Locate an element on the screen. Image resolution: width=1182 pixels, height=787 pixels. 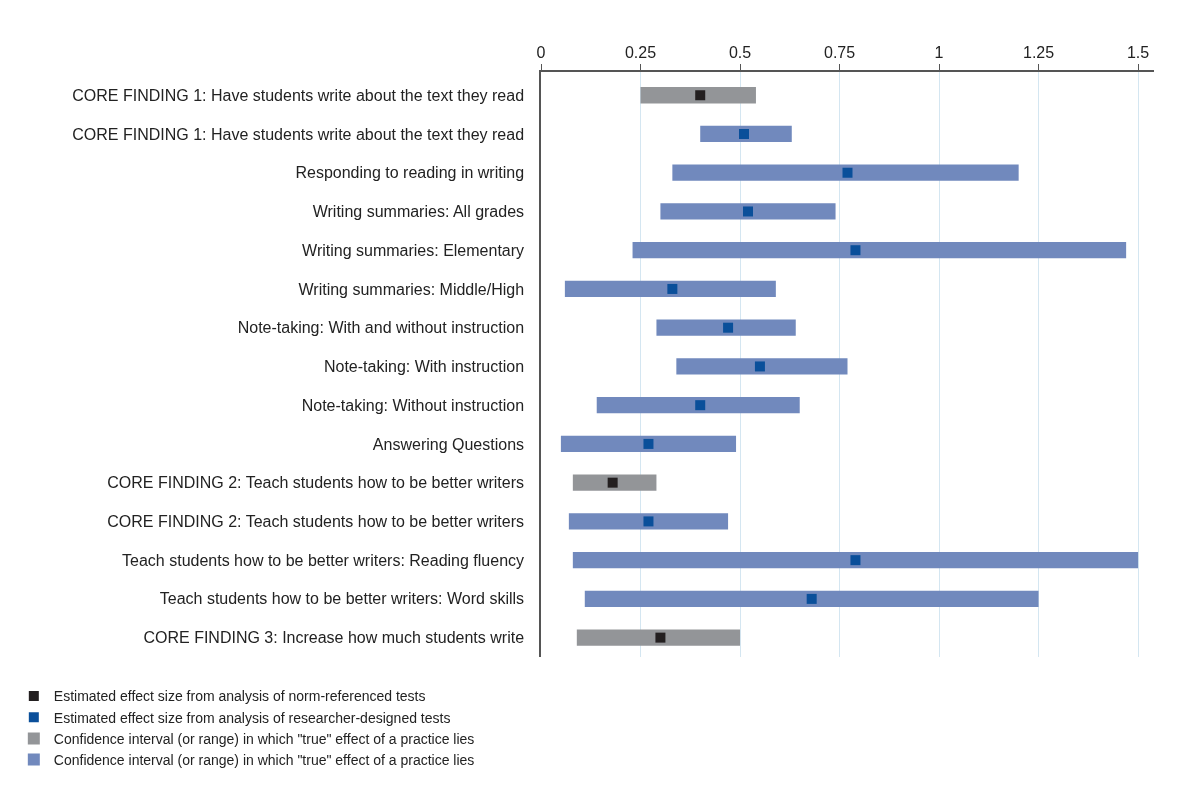
y-tick-label: Writing summaries: All grades is located at coordinates (418, 212).